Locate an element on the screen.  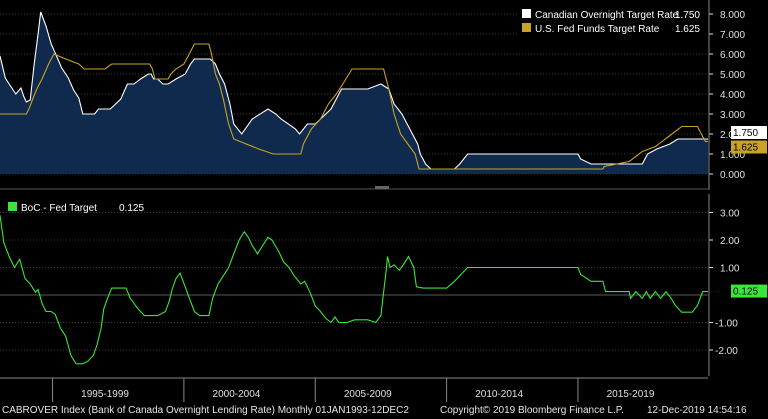
y-tick-label: 1.000 is located at coordinates (732, 155).